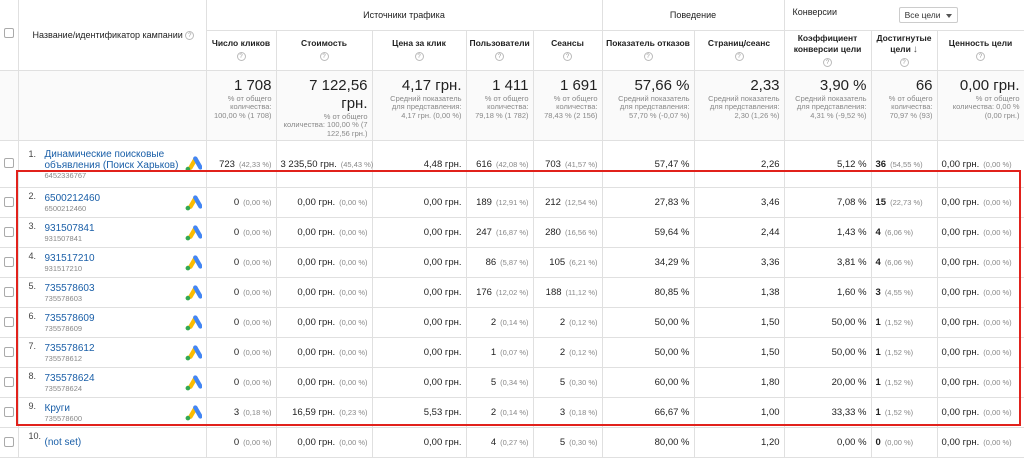  What do you see at coordinates (568, 50) in the screenshot?
I see `column-header-4: Сеансы?` at bounding box center [568, 50].